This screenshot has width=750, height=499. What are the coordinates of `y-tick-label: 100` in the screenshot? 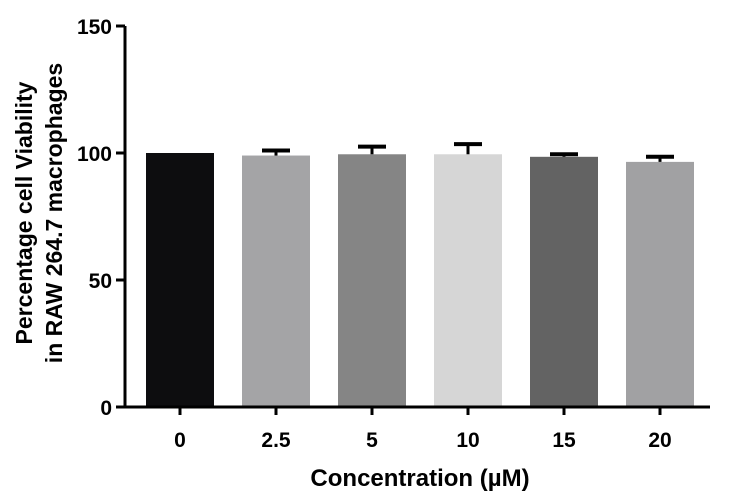 It's located at (94, 154).